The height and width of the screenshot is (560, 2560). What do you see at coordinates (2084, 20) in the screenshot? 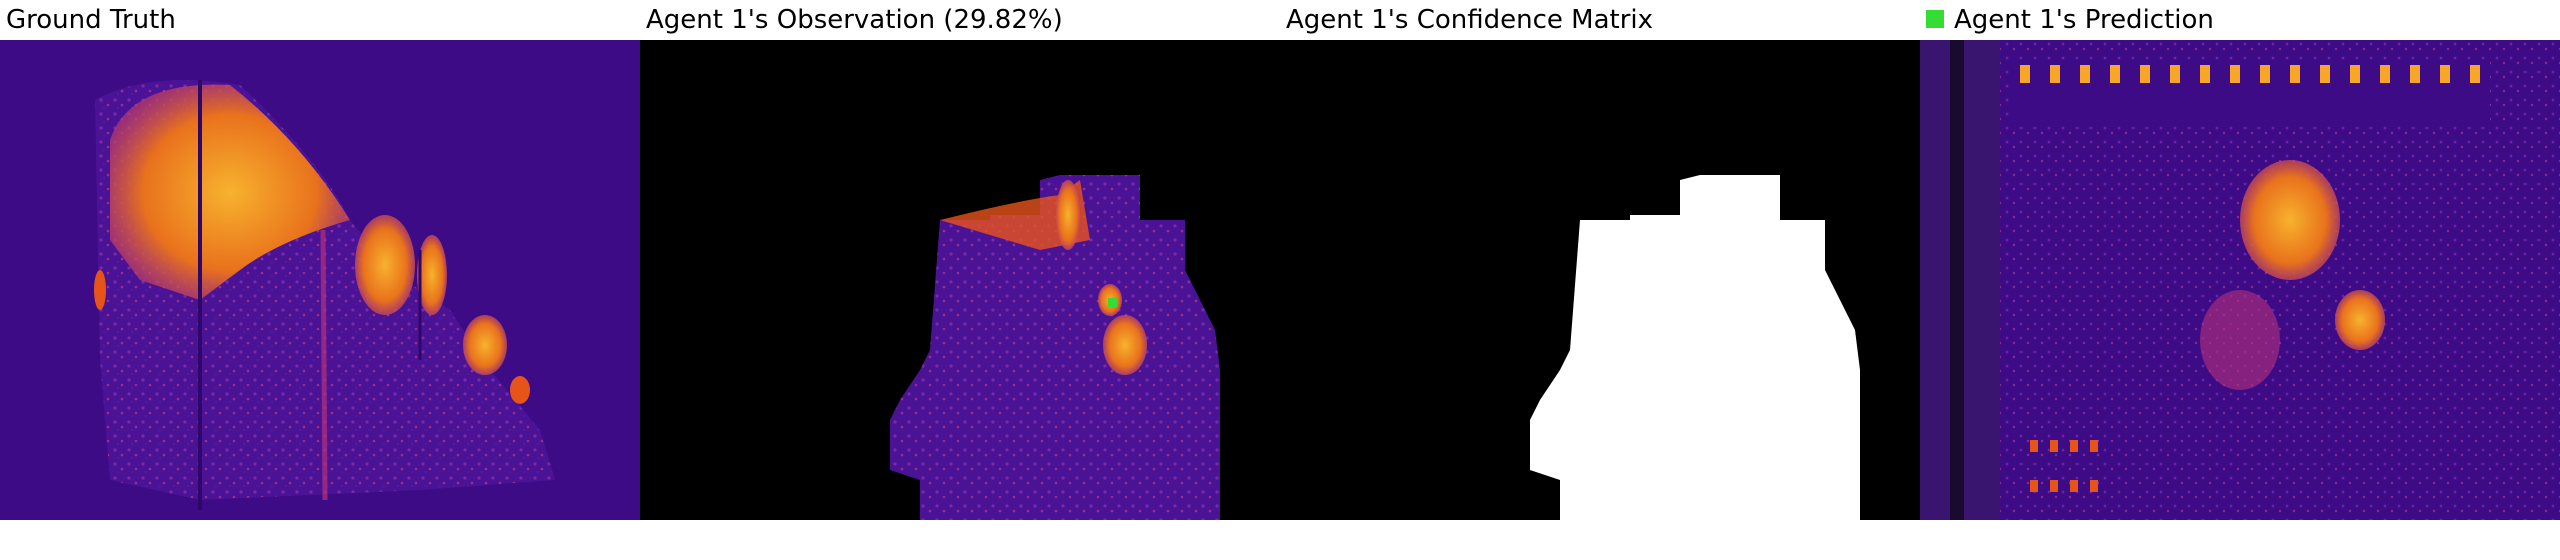
I see `panel-title: Agent 1's Prediction` at bounding box center [2084, 20].